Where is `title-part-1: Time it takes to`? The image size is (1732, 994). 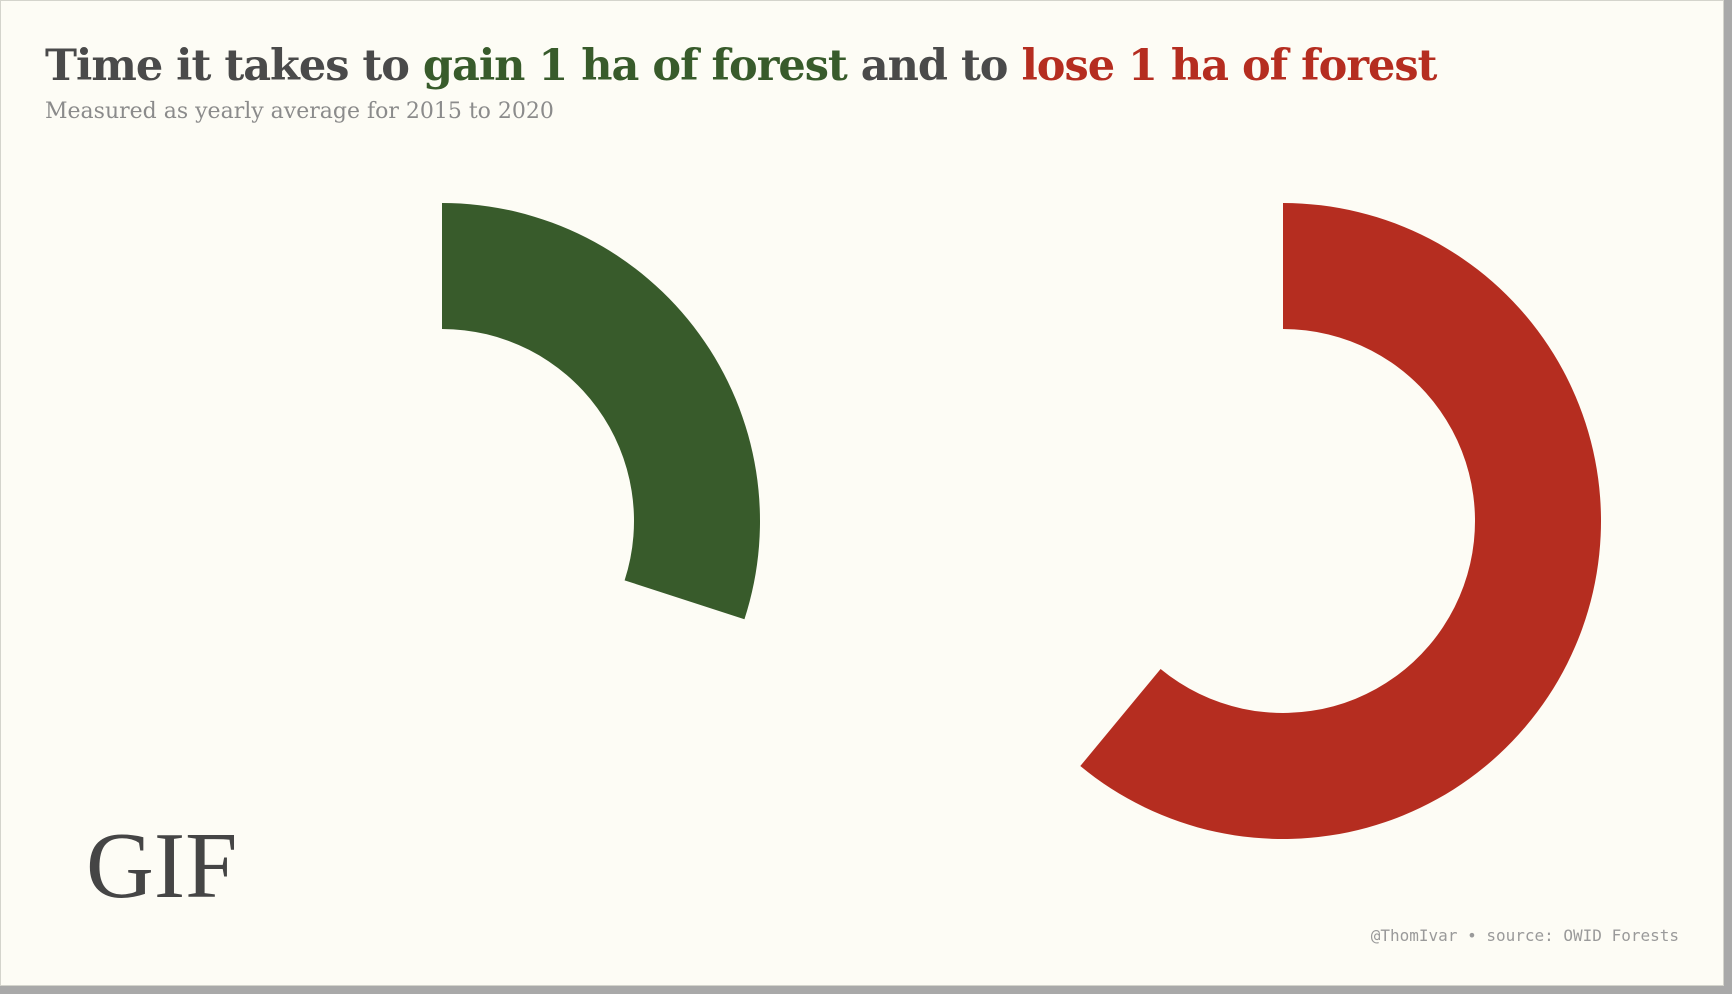
title-part-1: Time it takes to is located at coordinates (234, 66).